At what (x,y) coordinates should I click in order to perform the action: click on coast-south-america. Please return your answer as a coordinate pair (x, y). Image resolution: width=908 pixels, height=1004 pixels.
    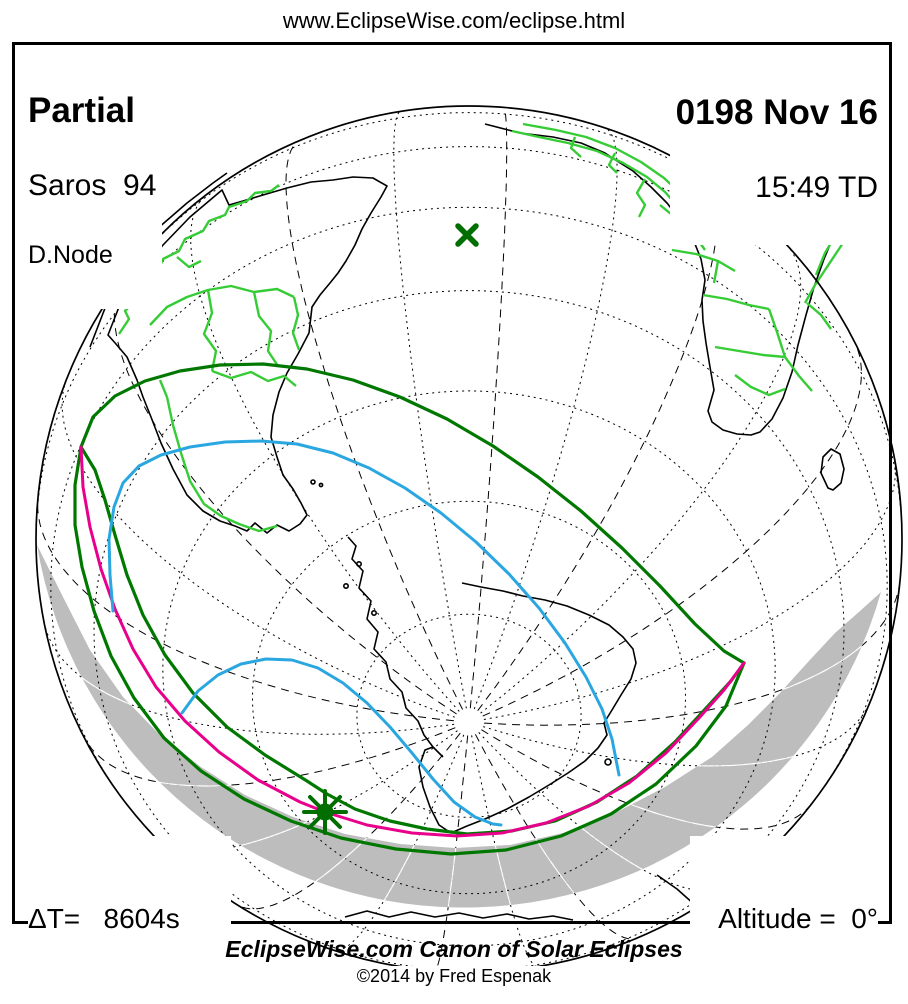
    Looking at the image, I should click on (247, 355).